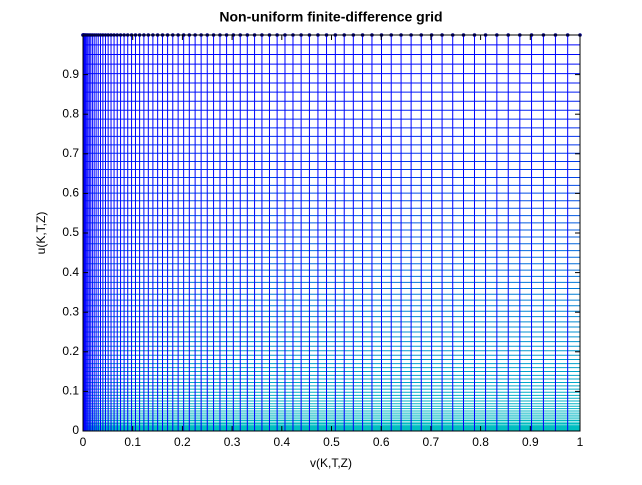 The height and width of the screenshot is (485, 642). I want to click on y-tick-label: 0.2, so click(70, 351).